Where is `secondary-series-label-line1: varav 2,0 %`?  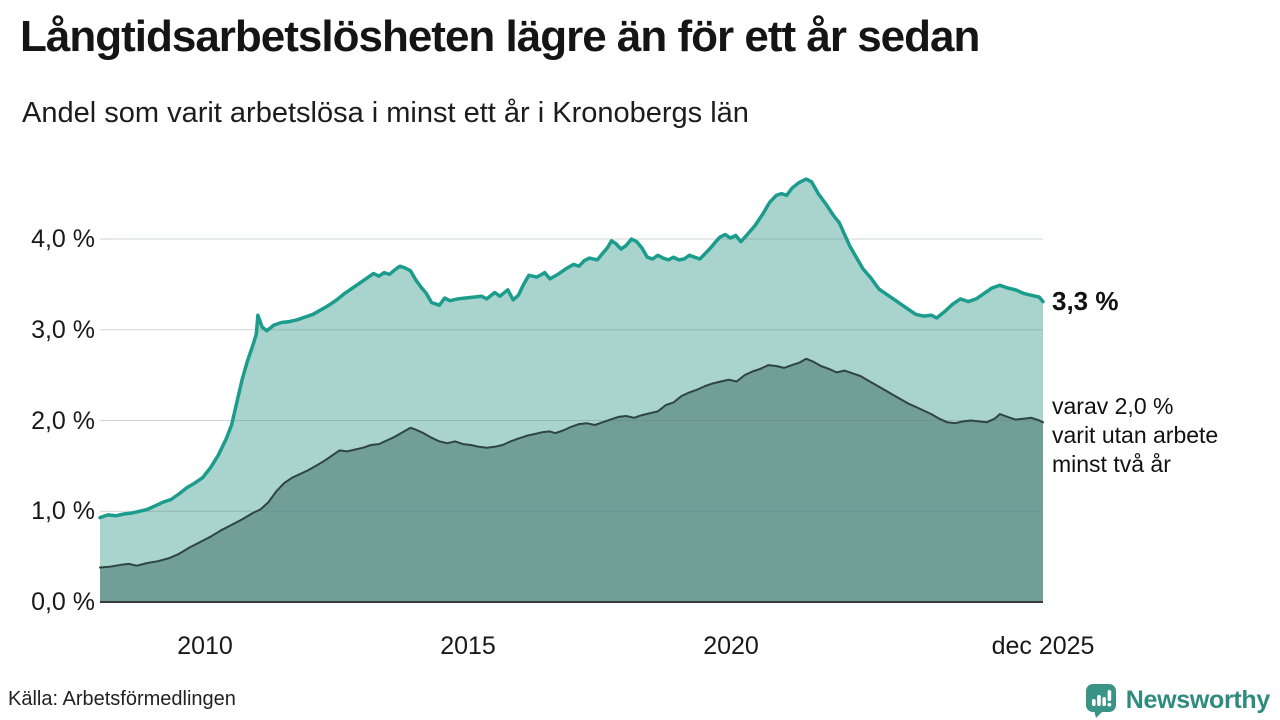
secondary-series-label-line1: varav 2,0 % is located at coordinates (1113, 406).